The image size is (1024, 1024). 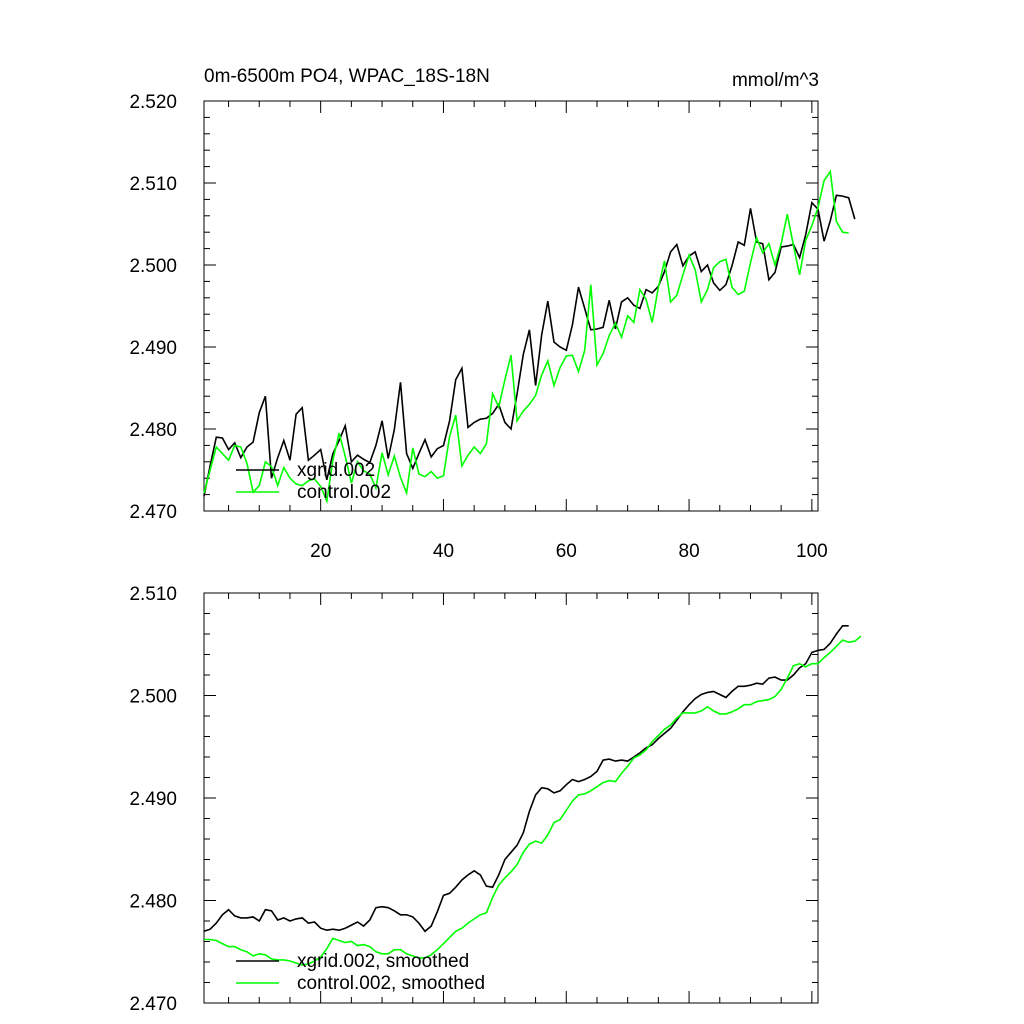 What do you see at coordinates (344, 492) in the screenshot?
I see `legend-label-control: control.002` at bounding box center [344, 492].